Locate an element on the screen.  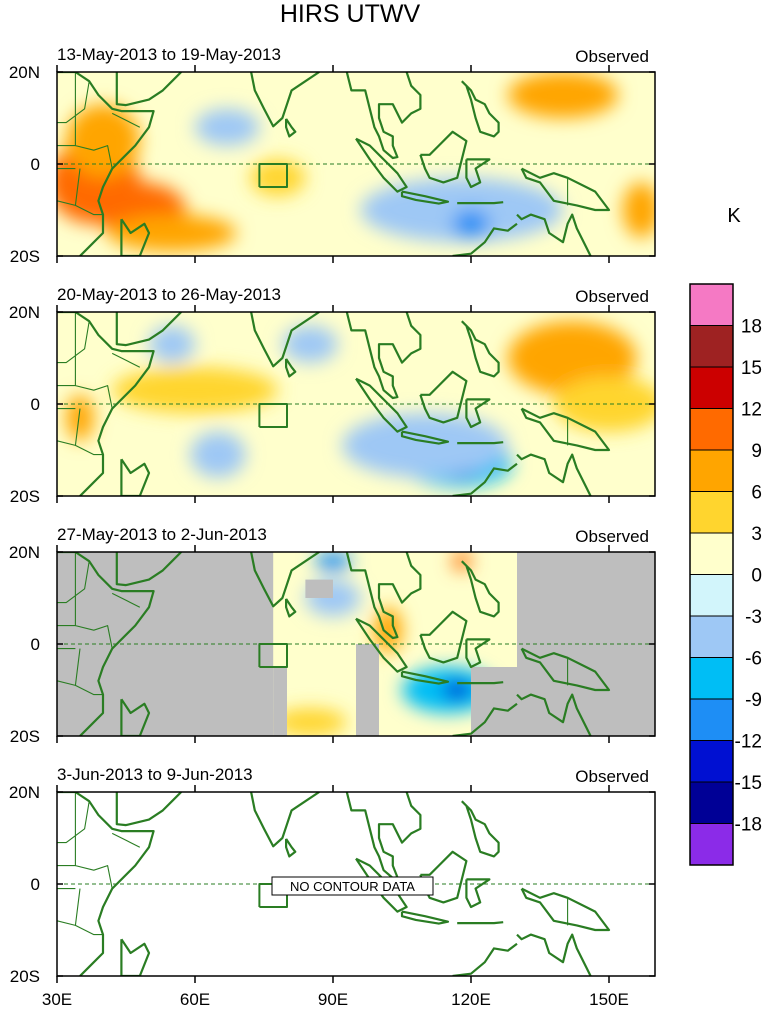
colorbar-label: -3 is located at coordinates (753, 617).